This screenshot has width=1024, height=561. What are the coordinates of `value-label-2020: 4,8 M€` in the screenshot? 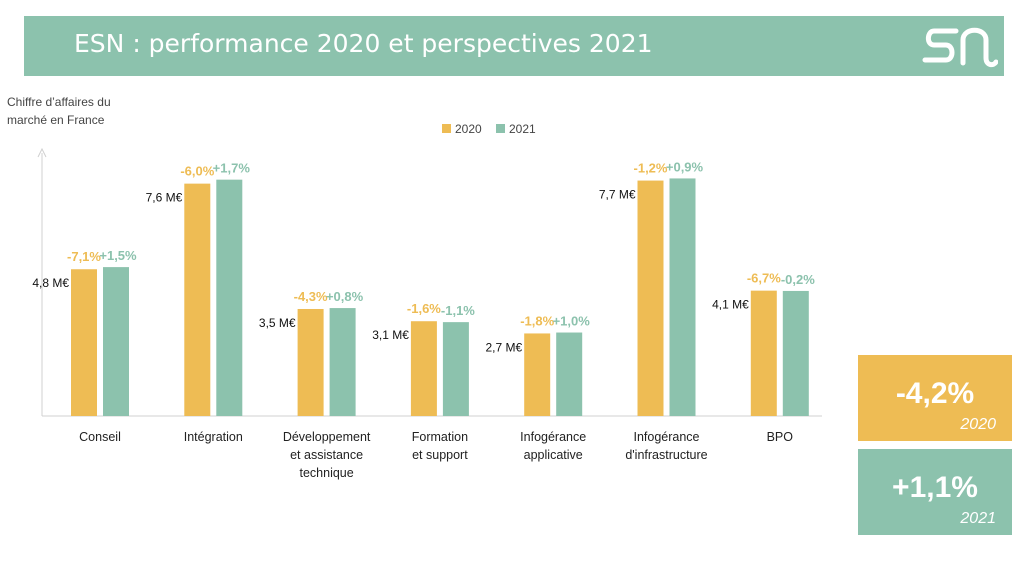 It's located at (50, 283).